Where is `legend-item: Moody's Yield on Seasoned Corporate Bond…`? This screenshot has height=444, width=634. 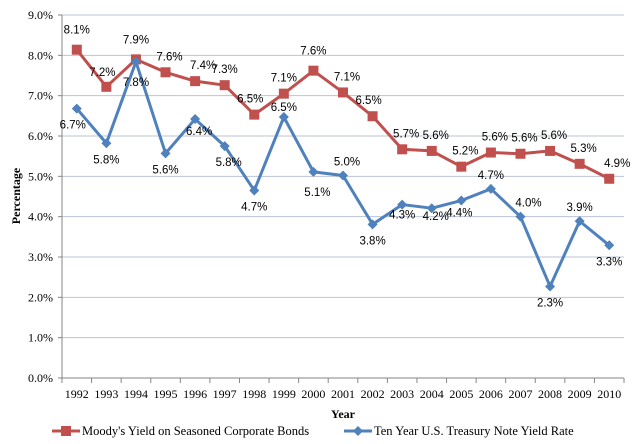 legend-item: Moody's Yield on Seasoned Corporate Bond… is located at coordinates (180, 431).